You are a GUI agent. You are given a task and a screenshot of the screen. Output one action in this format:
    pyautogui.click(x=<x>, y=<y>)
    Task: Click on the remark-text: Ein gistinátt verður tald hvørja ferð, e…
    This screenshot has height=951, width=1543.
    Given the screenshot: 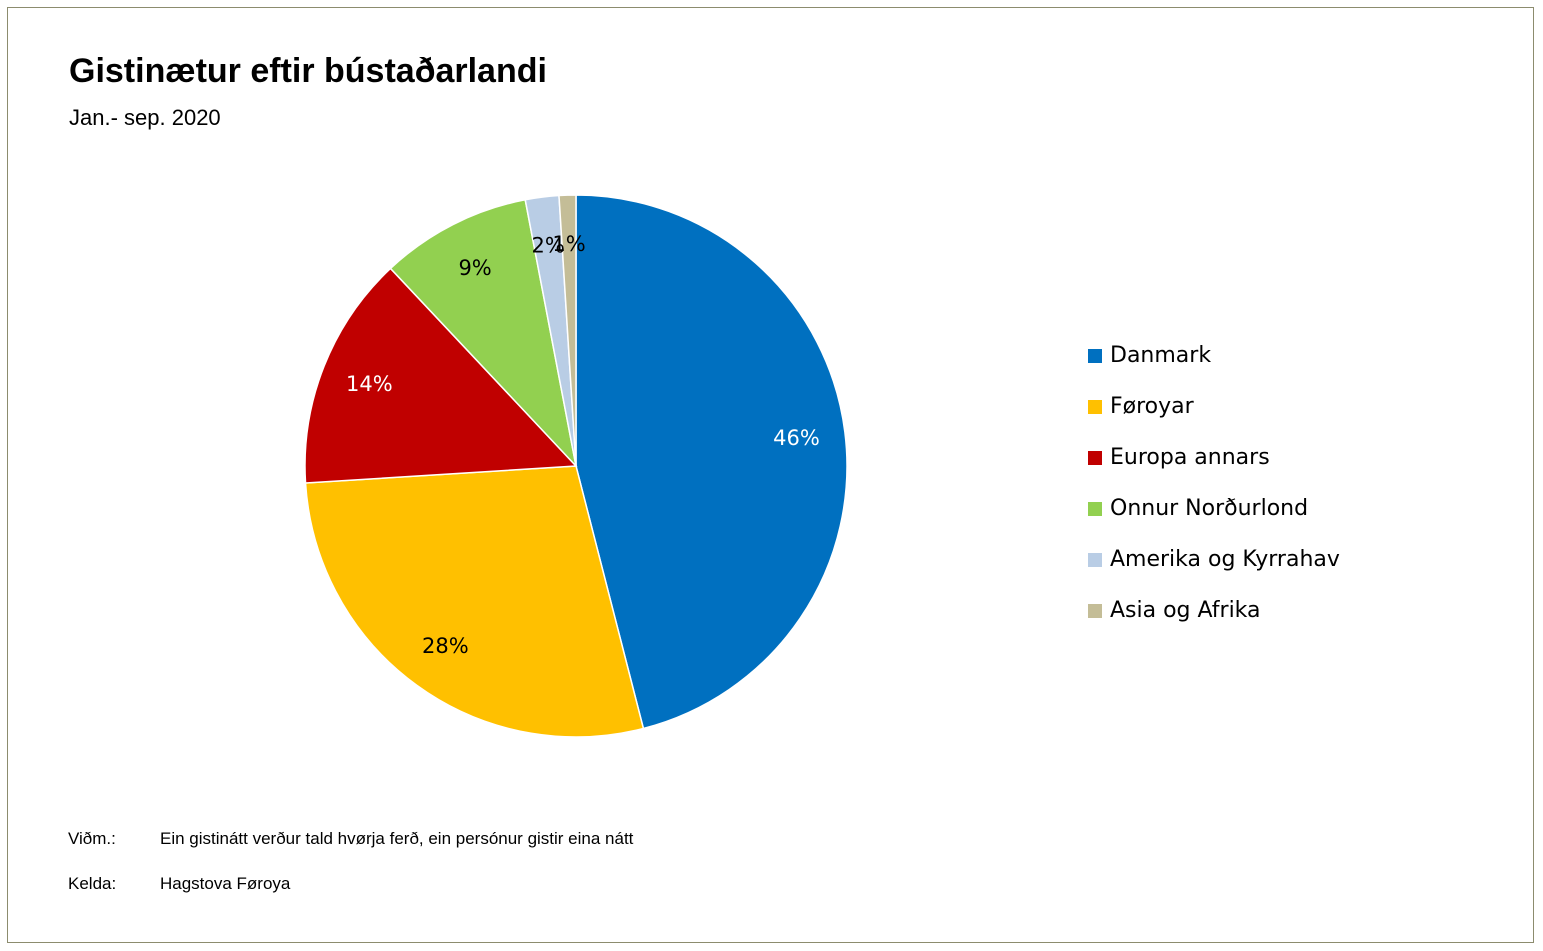 What is the action you would take?
    pyautogui.click(x=397, y=838)
    